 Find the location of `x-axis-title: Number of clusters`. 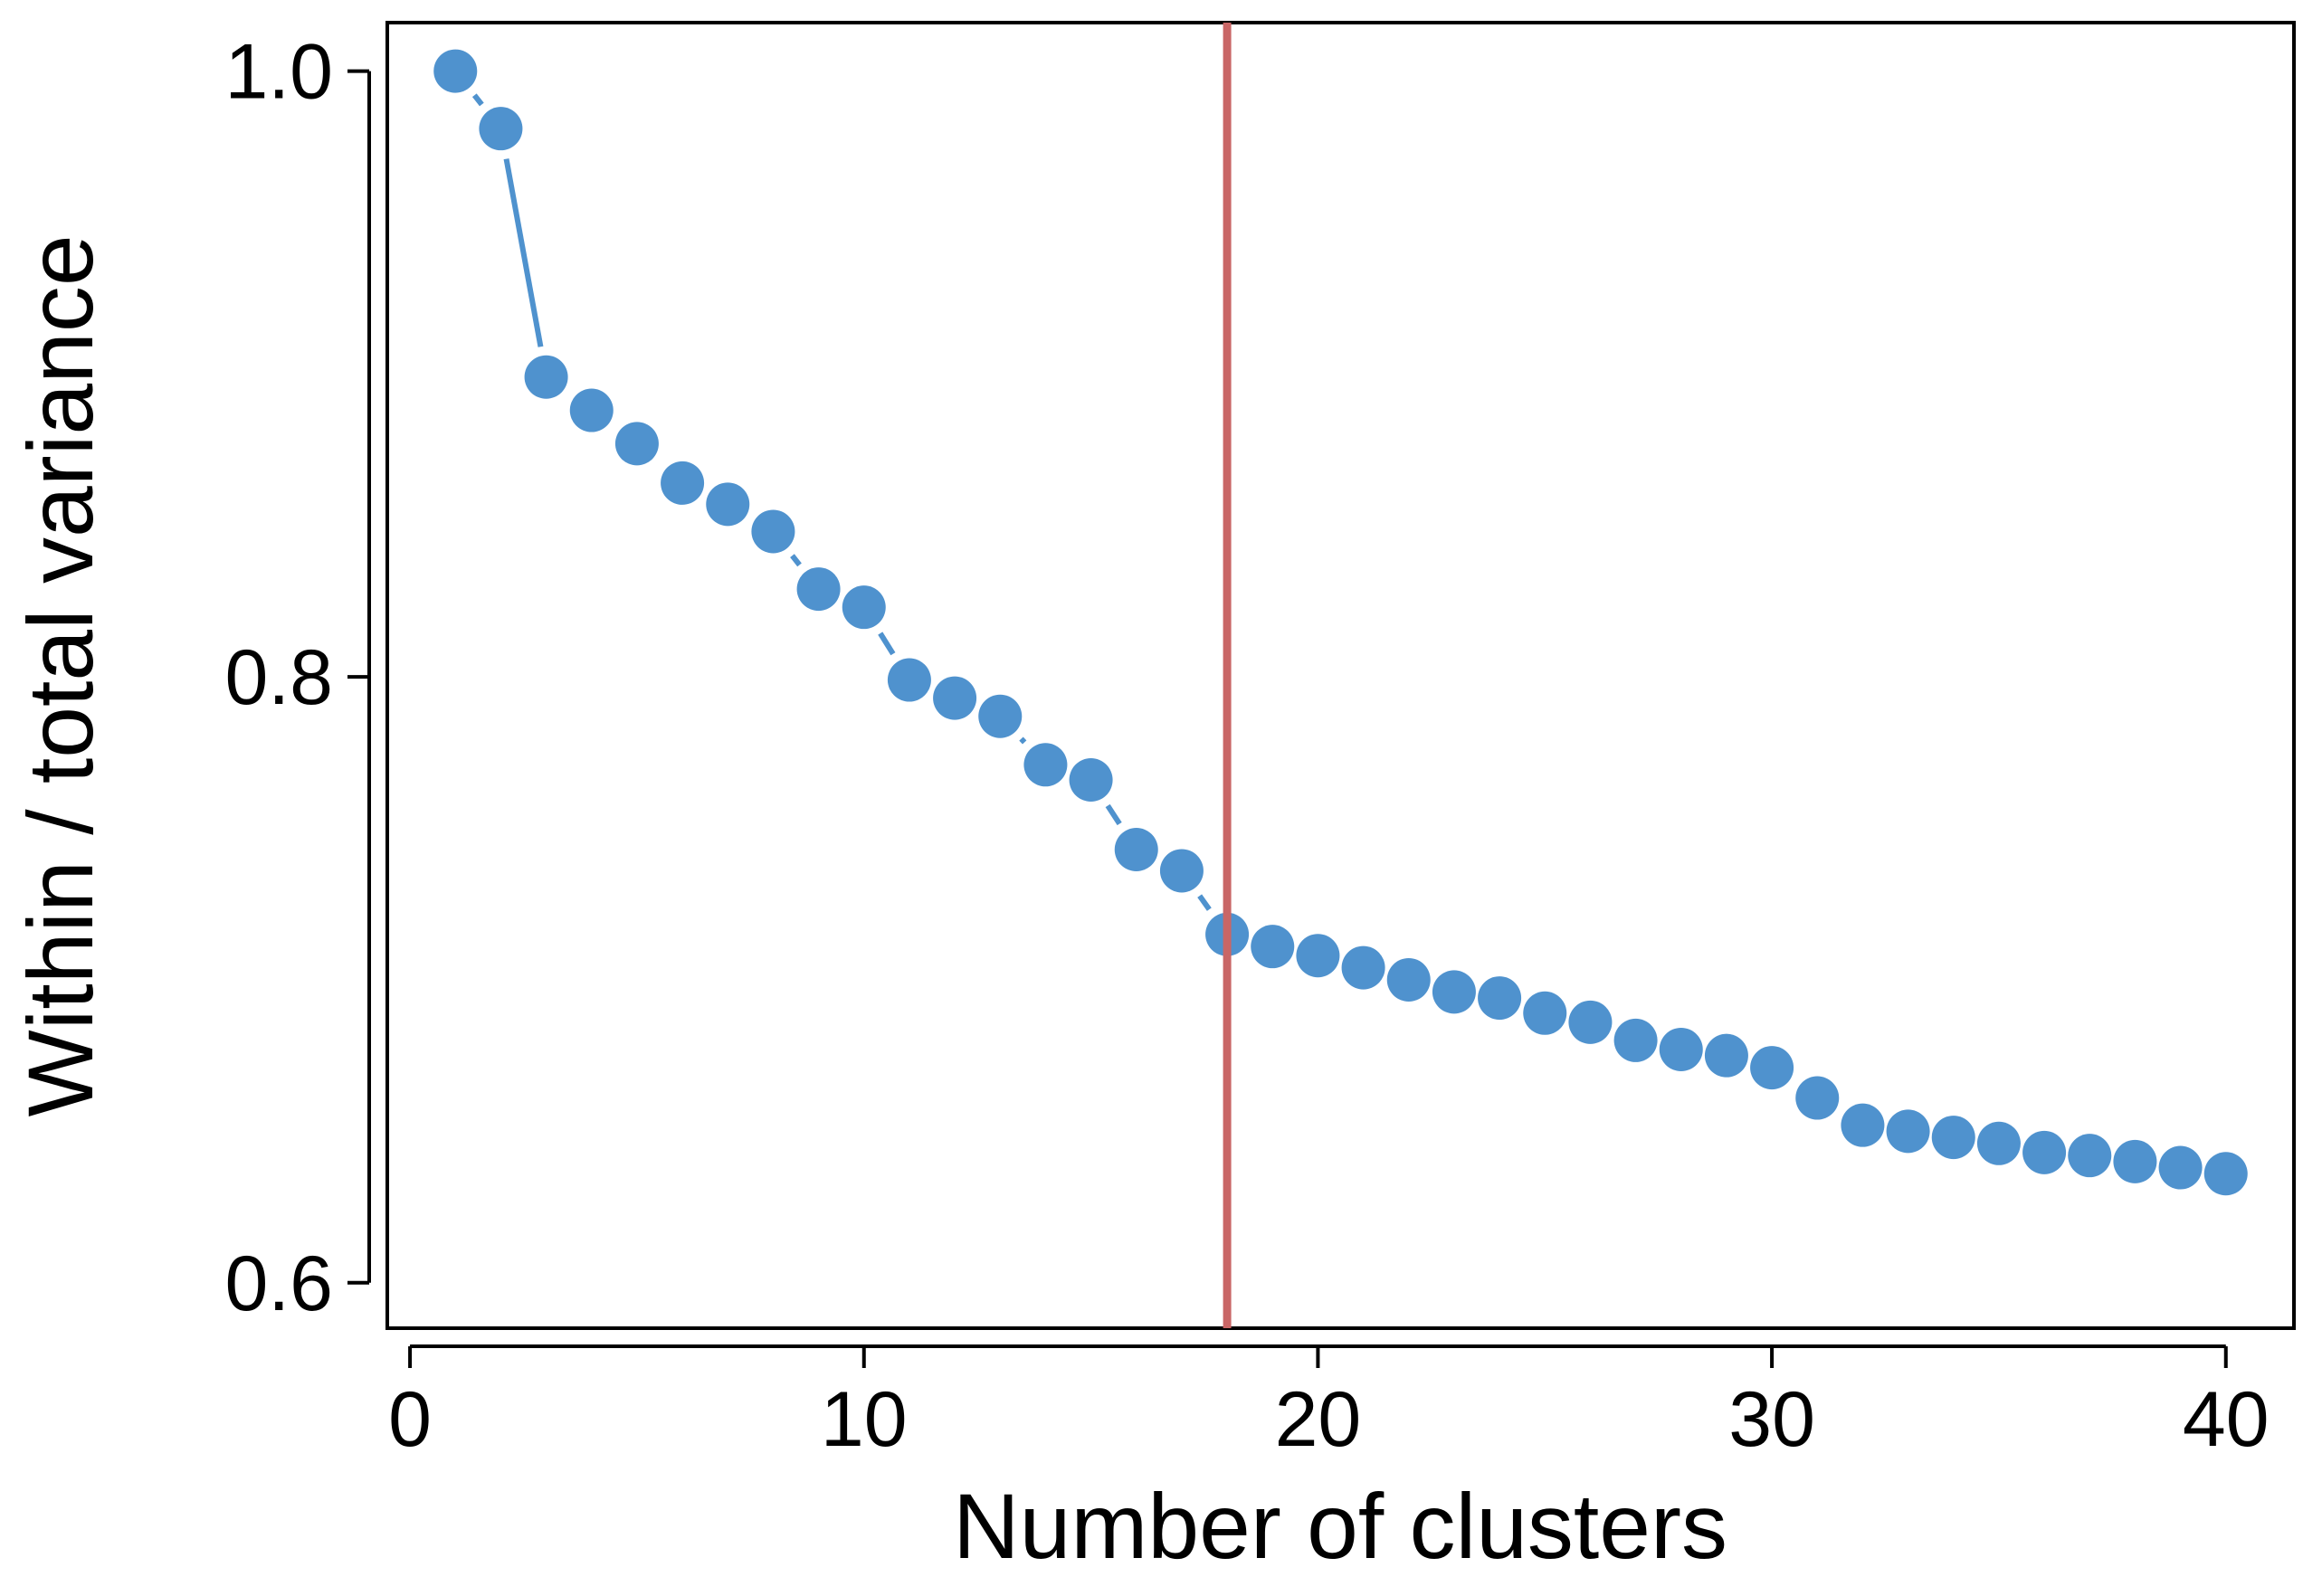

x-axis-title: Number of clusters is located at coordinates (1340, 1526).